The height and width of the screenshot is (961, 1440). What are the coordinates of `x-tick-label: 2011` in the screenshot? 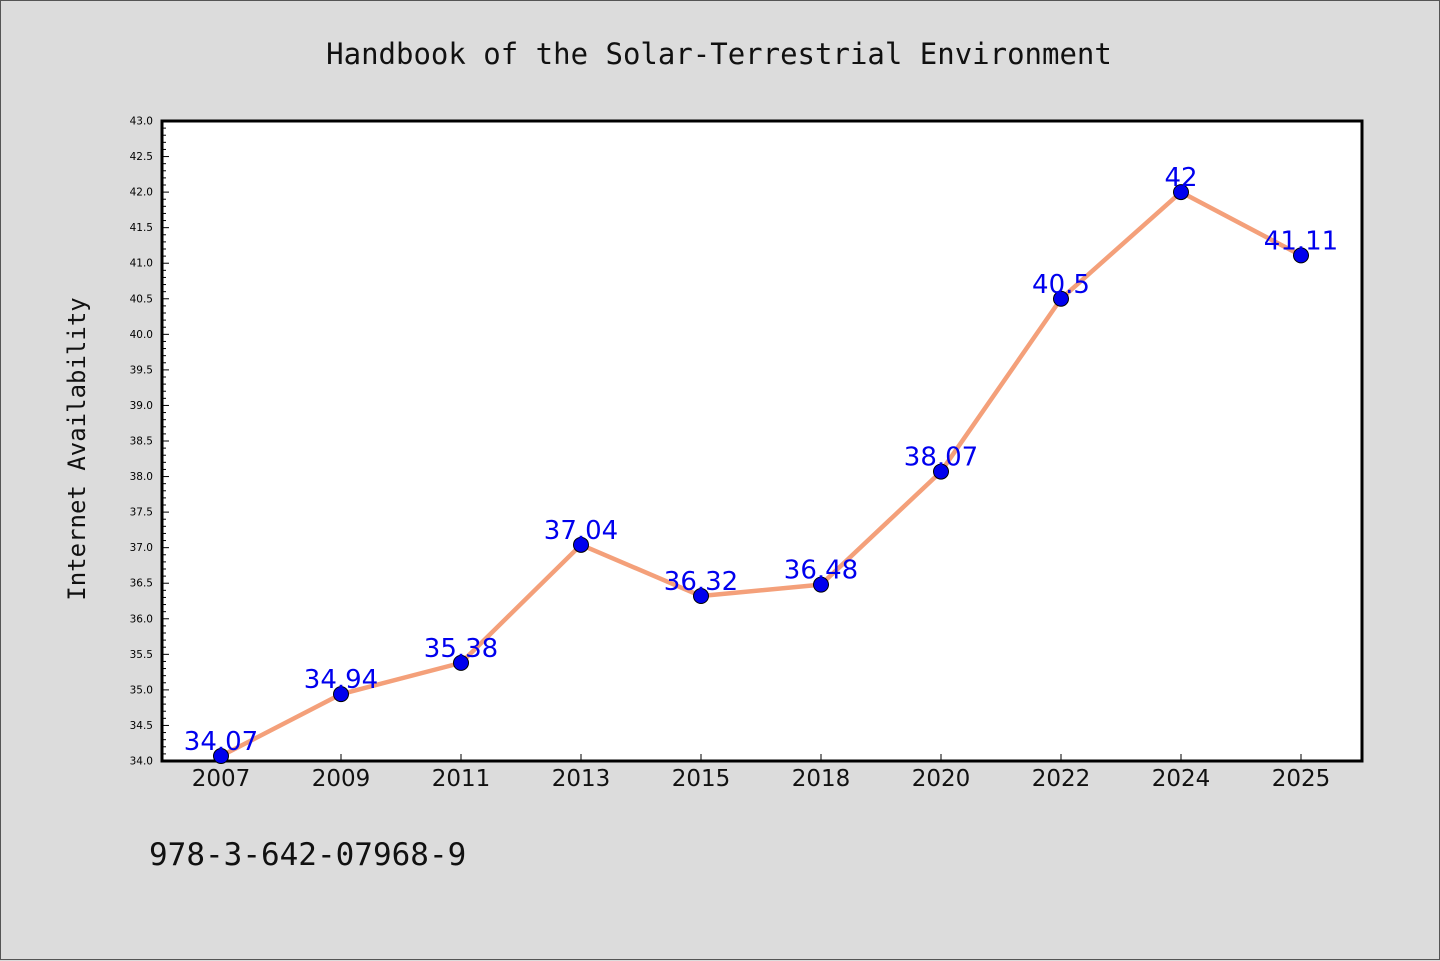 It's located at (461, 779).